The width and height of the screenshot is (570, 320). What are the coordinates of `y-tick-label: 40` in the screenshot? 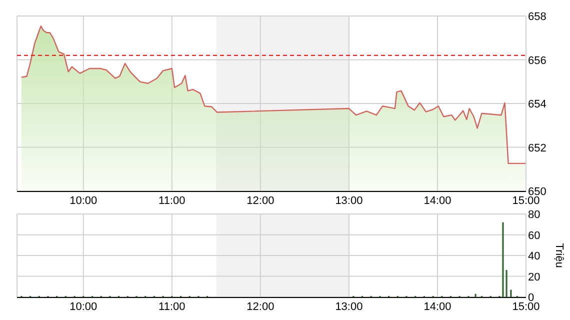 It's located at (534, 256).